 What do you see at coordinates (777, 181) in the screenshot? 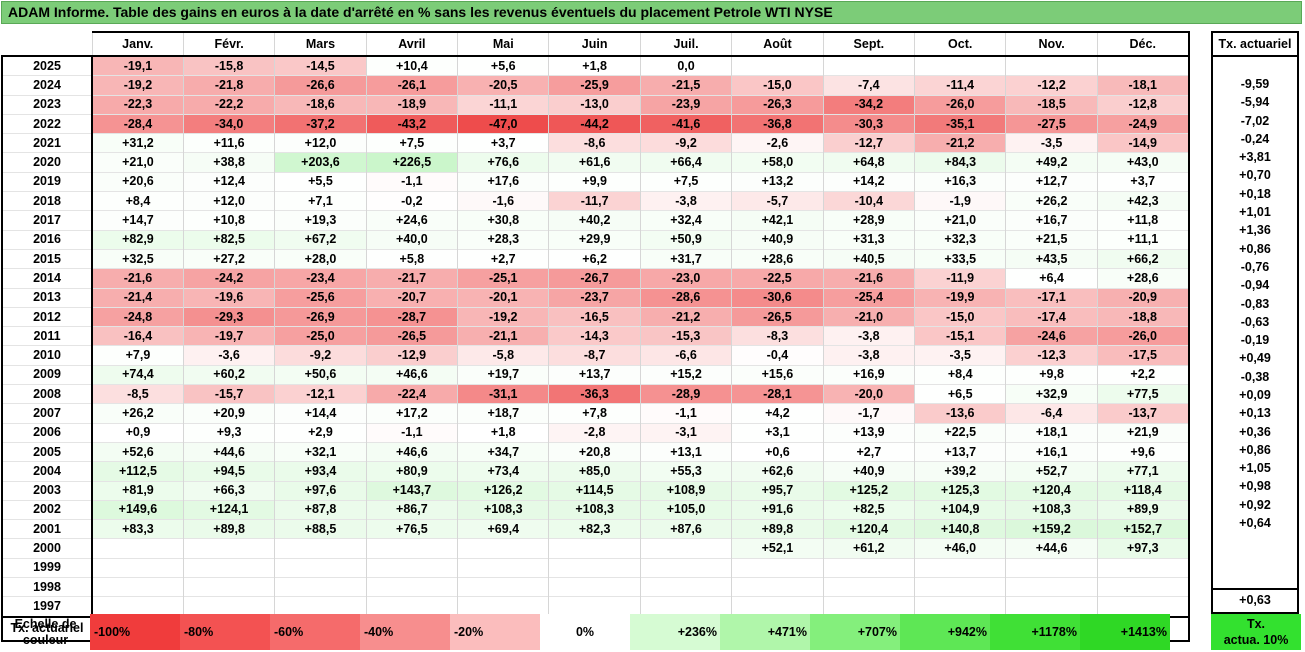
I see `gain-cell: +13,2` at bounding box center [777, 181].